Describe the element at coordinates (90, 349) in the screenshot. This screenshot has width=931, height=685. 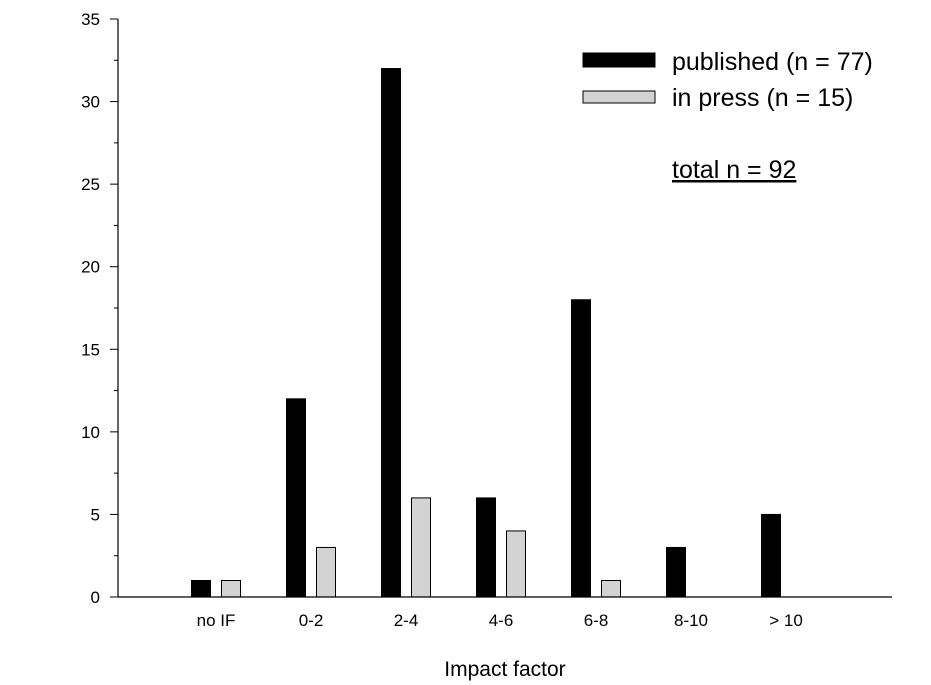
I see `y-tick-label: 15` at that location.